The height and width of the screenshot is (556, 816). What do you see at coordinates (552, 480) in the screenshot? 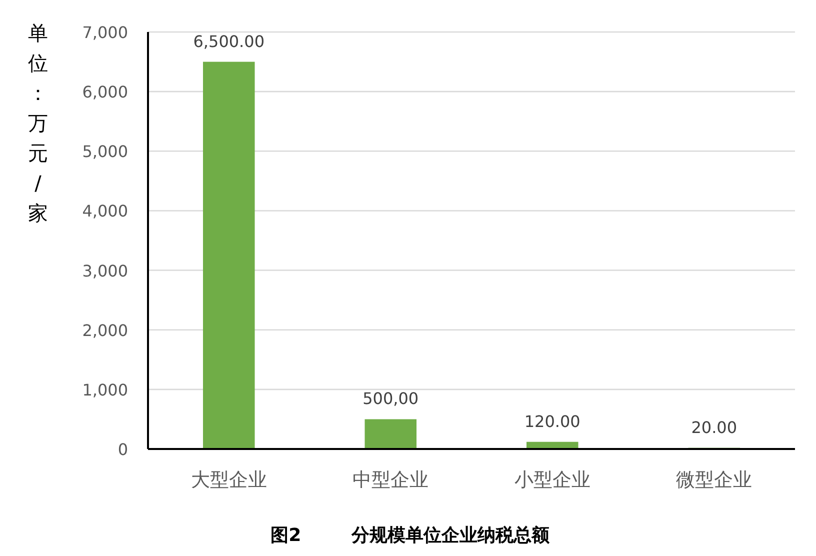
I see `x-tick-label: 小型企业` at bounding box center [552, 480].